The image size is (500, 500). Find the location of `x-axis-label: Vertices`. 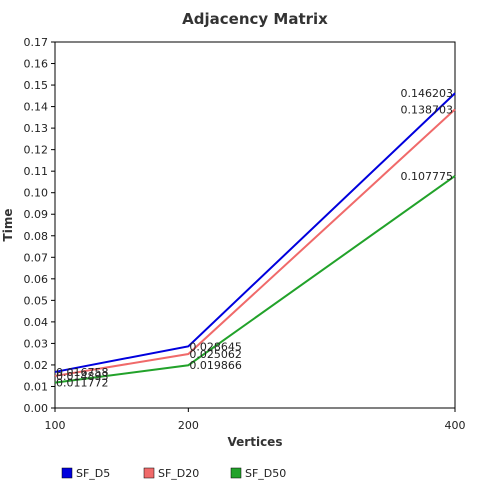

x-axis-label: Vertices is located at coordinates (255, 442).